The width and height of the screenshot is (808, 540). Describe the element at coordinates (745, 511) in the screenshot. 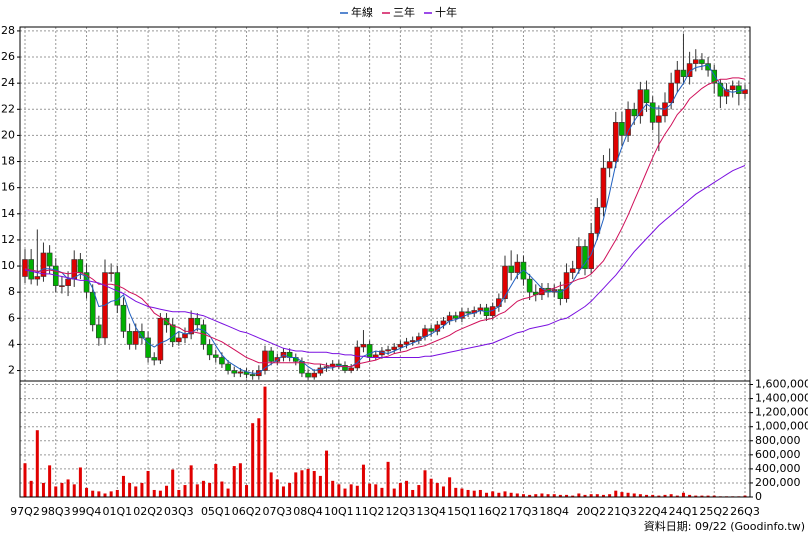

I see `x-tick-label: 26Q3` at that location.